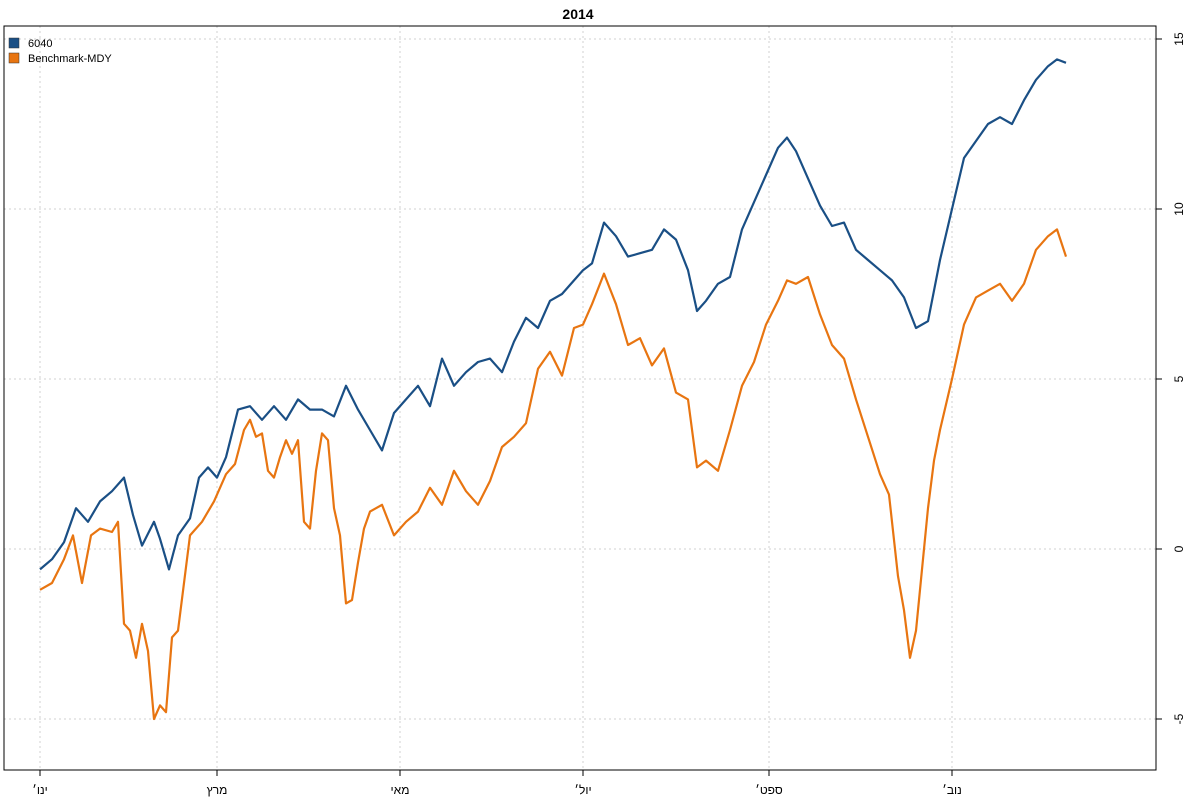 Image resolution: width=1200 pixels, height=800 pixels. I want to click on x-tick-label: יול׳, so click(582, 790).